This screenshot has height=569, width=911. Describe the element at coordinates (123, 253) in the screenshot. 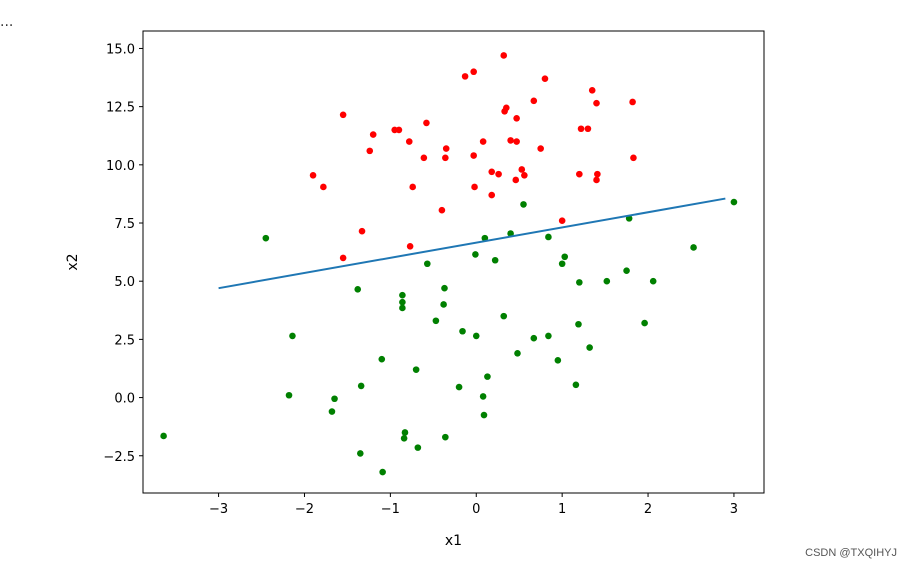

I see `y-axis-ticks: −2.5 0.0 2.5 5.0 7.5 10.0 12.5 15.0` at that location.